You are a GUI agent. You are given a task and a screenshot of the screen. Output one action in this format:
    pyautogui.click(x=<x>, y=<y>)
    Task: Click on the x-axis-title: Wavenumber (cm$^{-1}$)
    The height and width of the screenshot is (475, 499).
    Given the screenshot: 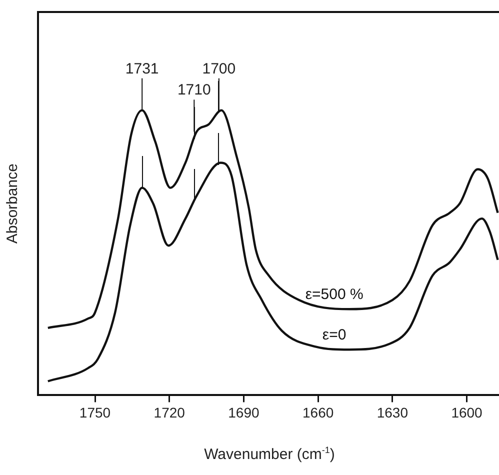 What is the action you would take?
    pyautogui.click(x=269, y=454)
    